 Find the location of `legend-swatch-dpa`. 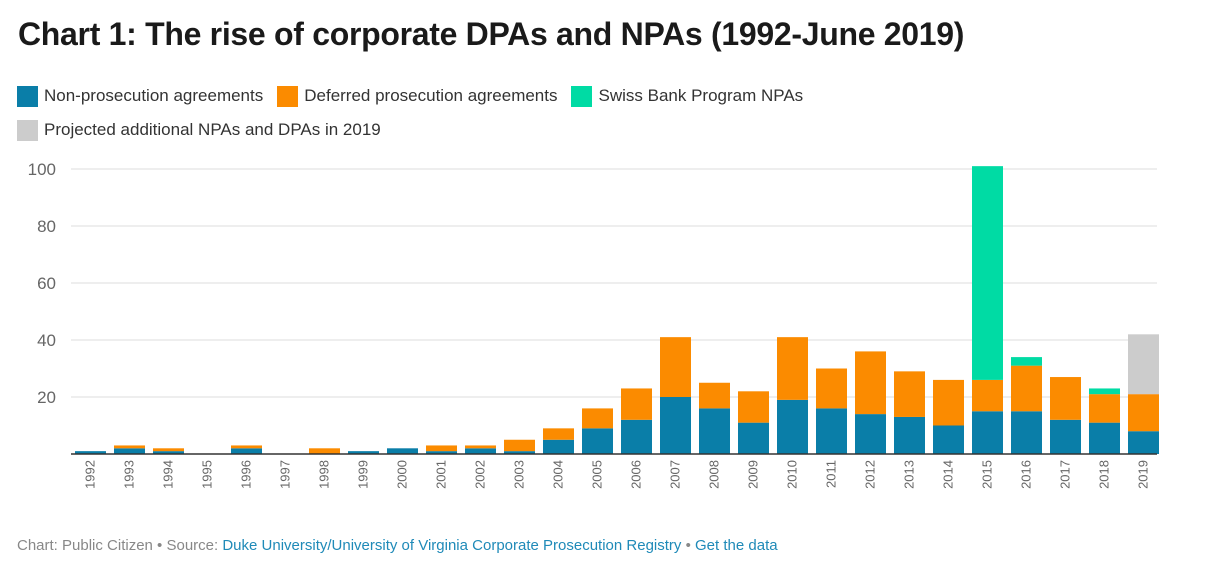

legend-swatch-dpa is located at coordinates (288, 96).